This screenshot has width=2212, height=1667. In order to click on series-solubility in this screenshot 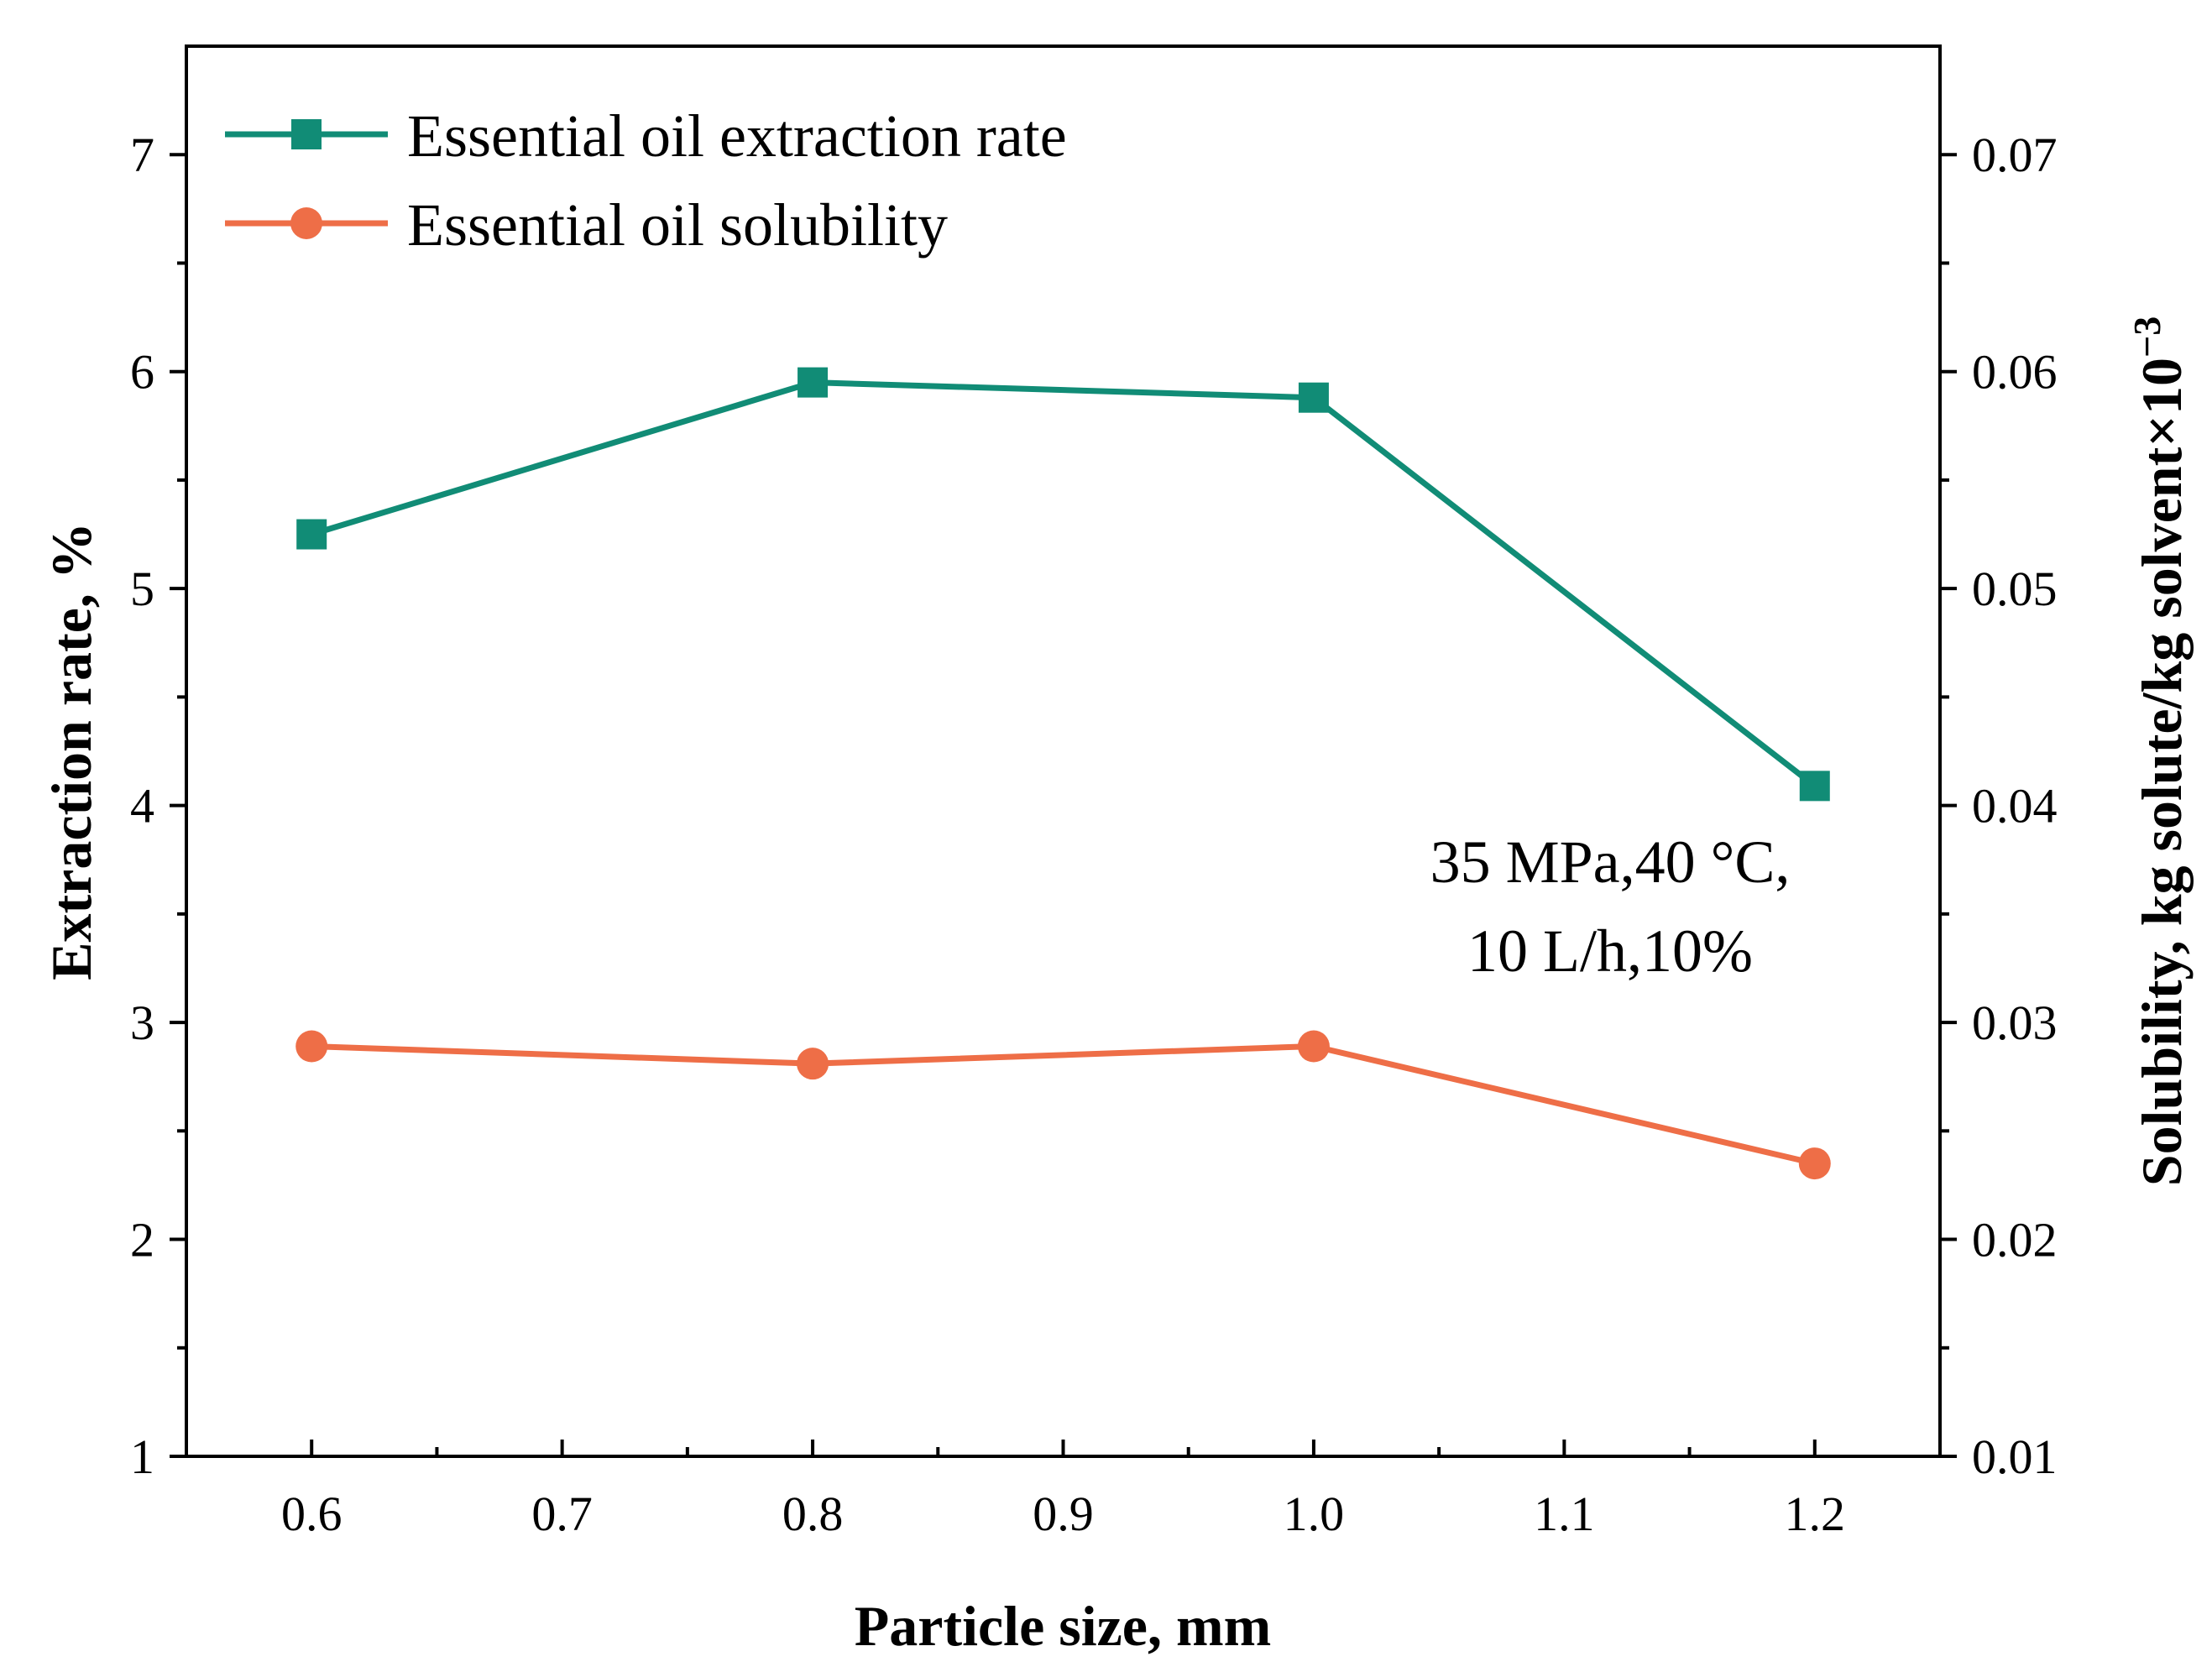, I will do `click(1063, 1105)`.